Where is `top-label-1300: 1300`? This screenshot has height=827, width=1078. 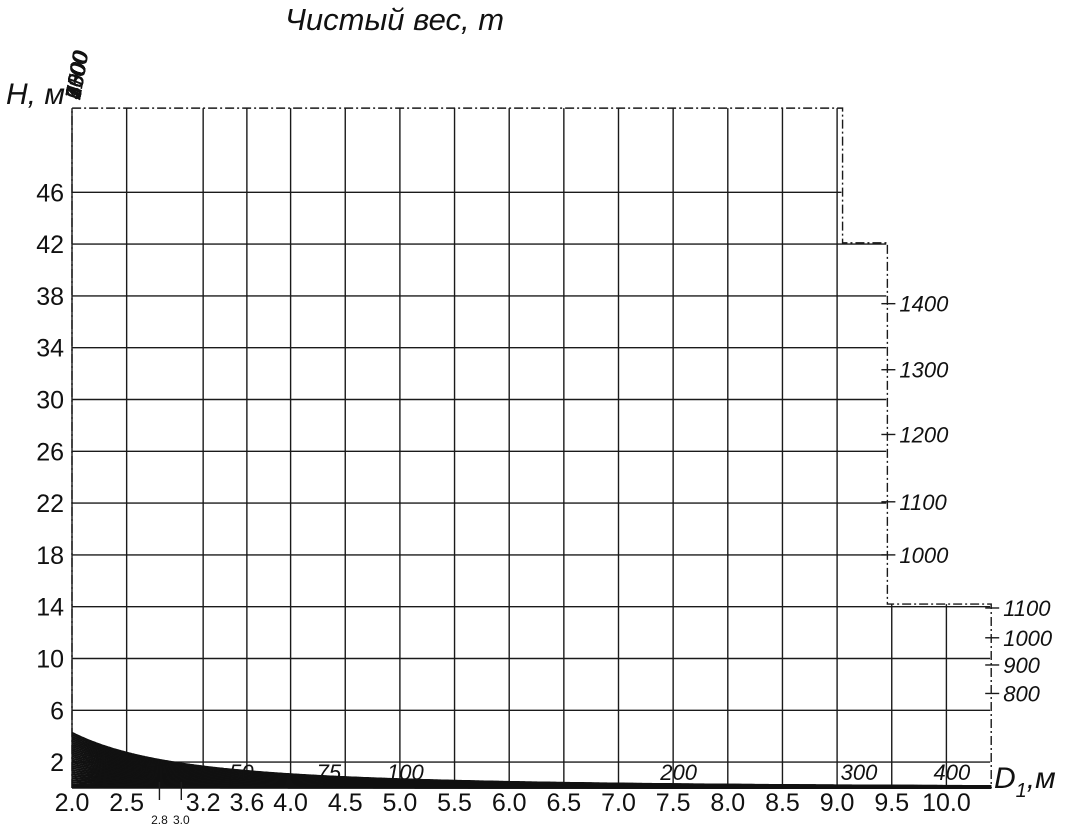
top-label-1300: 1300 is located at coordinates (76, 74).